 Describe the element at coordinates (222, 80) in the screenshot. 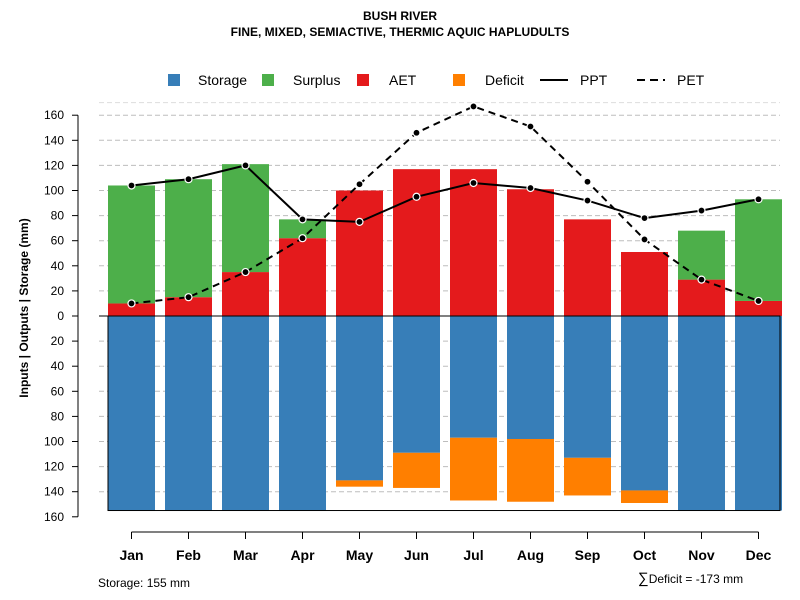

I see `legend-storage-label: Storage` at that location.